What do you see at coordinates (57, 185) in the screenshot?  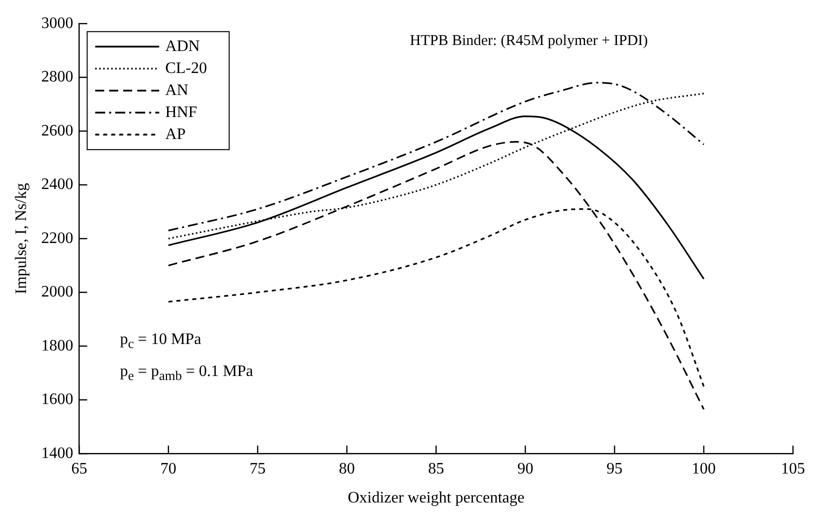 I see `y-tick-label: 2400` at bounding box center [57, 185].